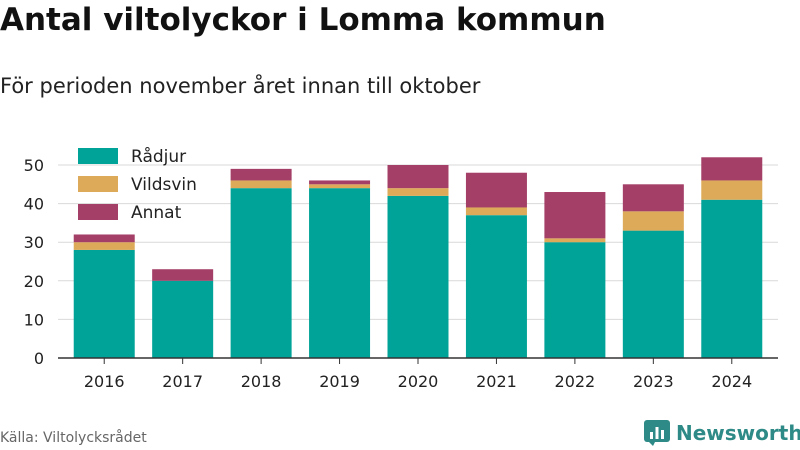 This screenshot has width=800, height=450. What do you see at coordinates (653, 198) in the screenshot?
I see `bar-2023-annat` at bounding box center [653, 198].